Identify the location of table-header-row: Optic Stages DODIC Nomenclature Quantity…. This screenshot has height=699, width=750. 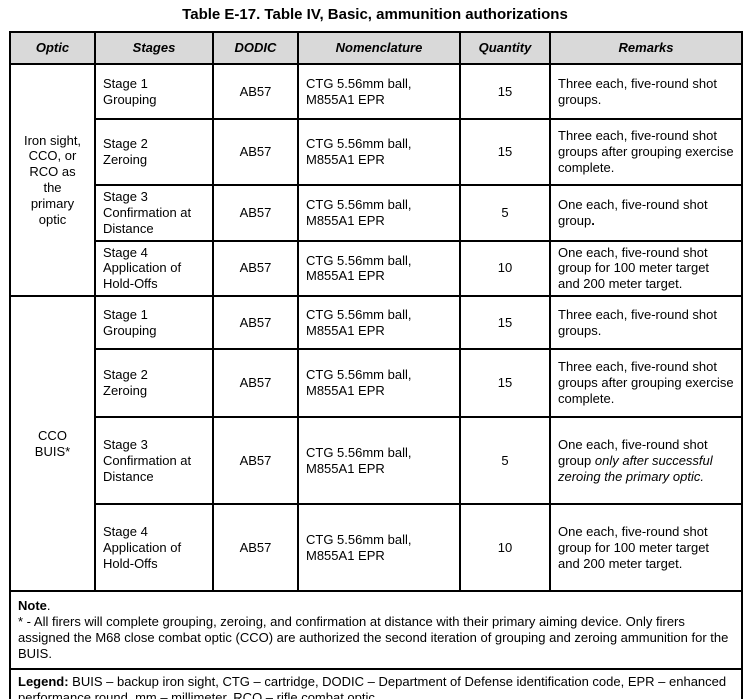
(376, 48).